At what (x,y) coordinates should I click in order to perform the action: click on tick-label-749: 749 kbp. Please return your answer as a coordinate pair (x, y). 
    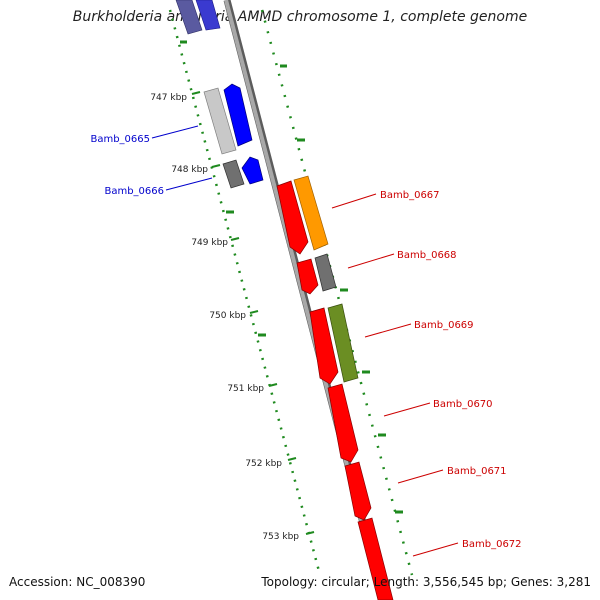
    Looking at the image, I should click on (209, 243).